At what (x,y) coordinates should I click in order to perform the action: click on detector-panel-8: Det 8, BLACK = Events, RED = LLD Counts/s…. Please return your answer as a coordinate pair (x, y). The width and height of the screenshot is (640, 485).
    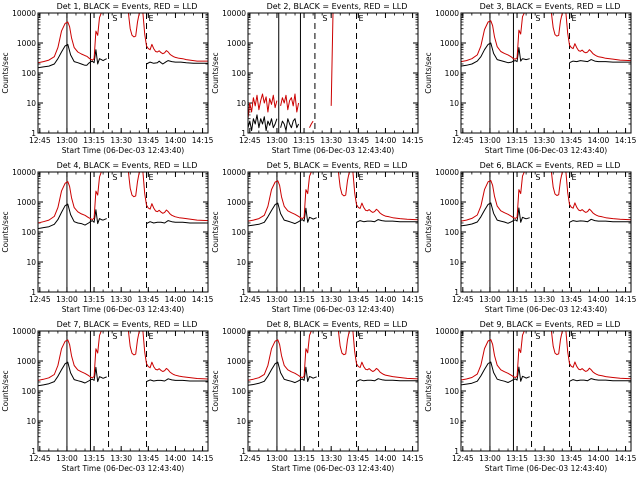
    Looking at the image, I should click on (317, 396).